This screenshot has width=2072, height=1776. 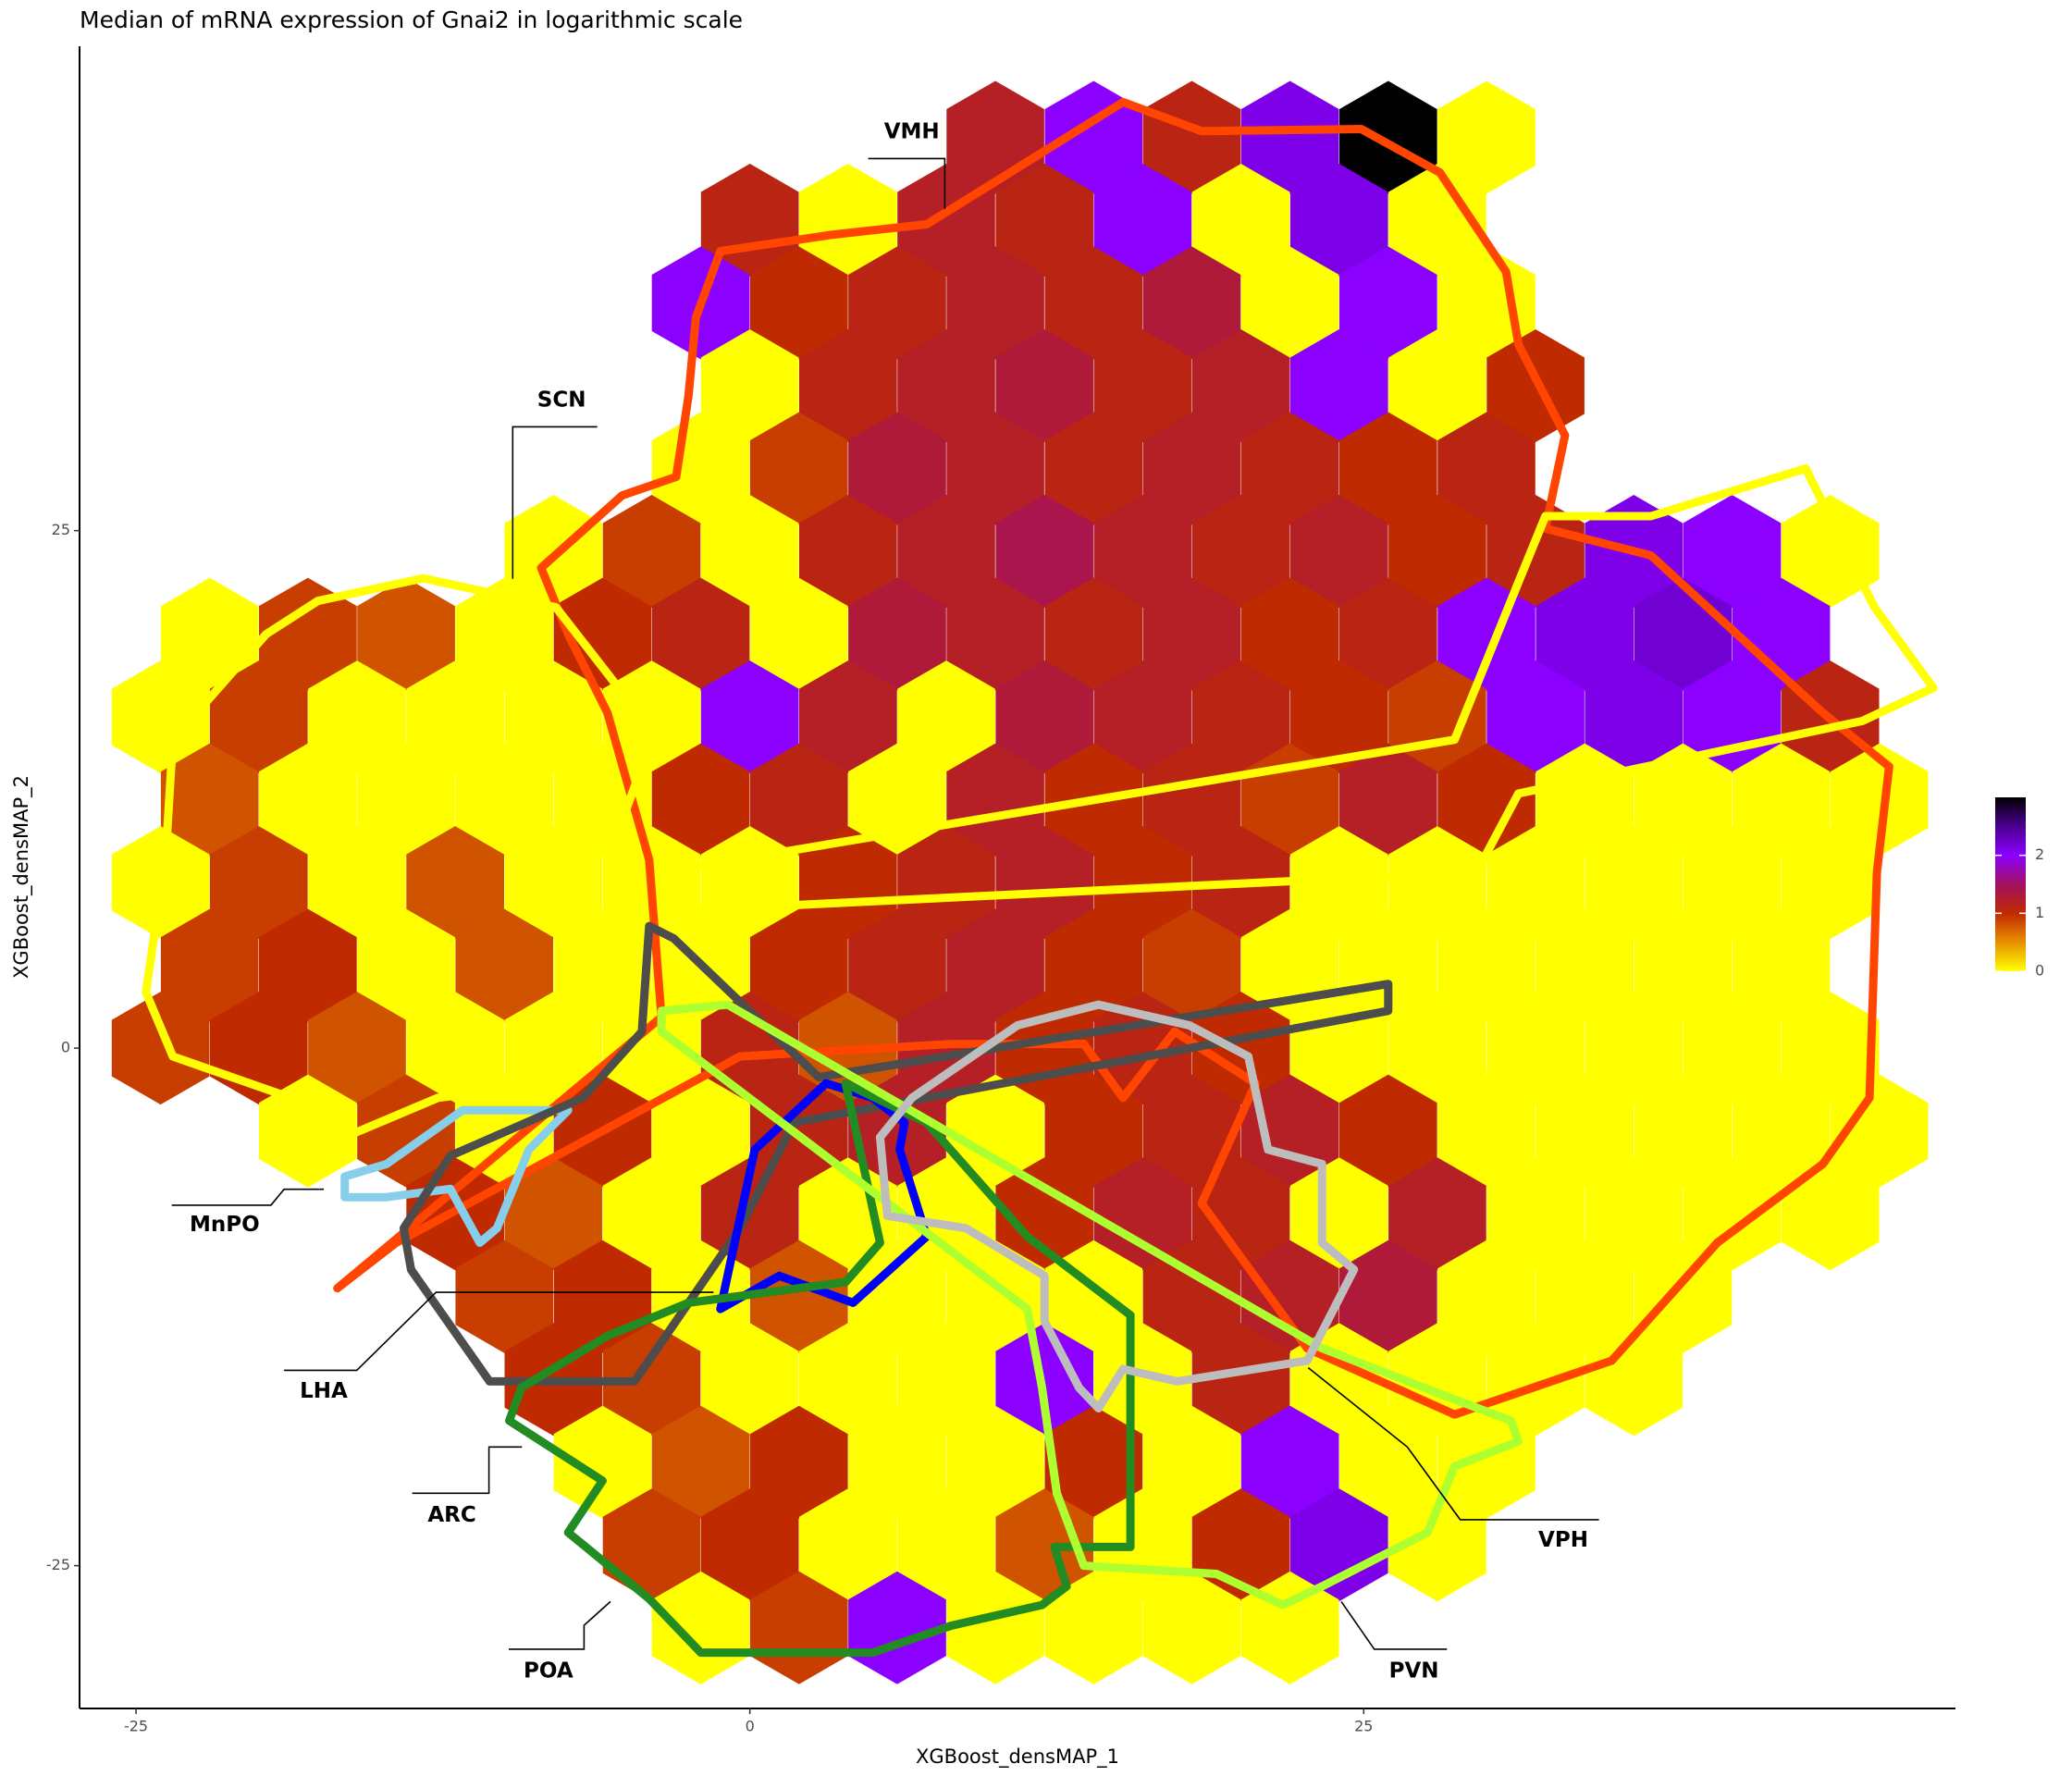 What do you see at coordinates (1017, 1757) in the screenshot?
I see `x-axis-title: XGBoost_densMAP_1` at bounding box center [1017, 1757].